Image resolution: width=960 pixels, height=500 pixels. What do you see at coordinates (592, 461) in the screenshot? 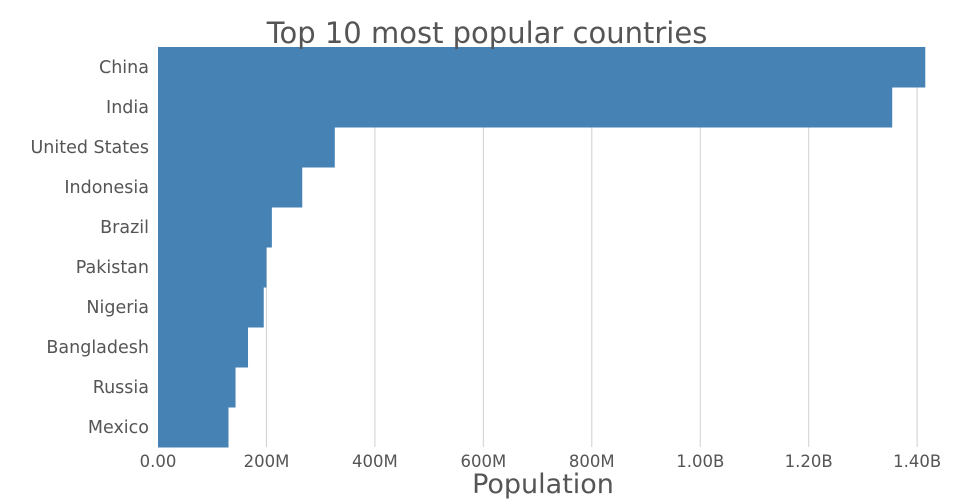
I see `x-tick-label: 800M` at bounding box center [592, 461].